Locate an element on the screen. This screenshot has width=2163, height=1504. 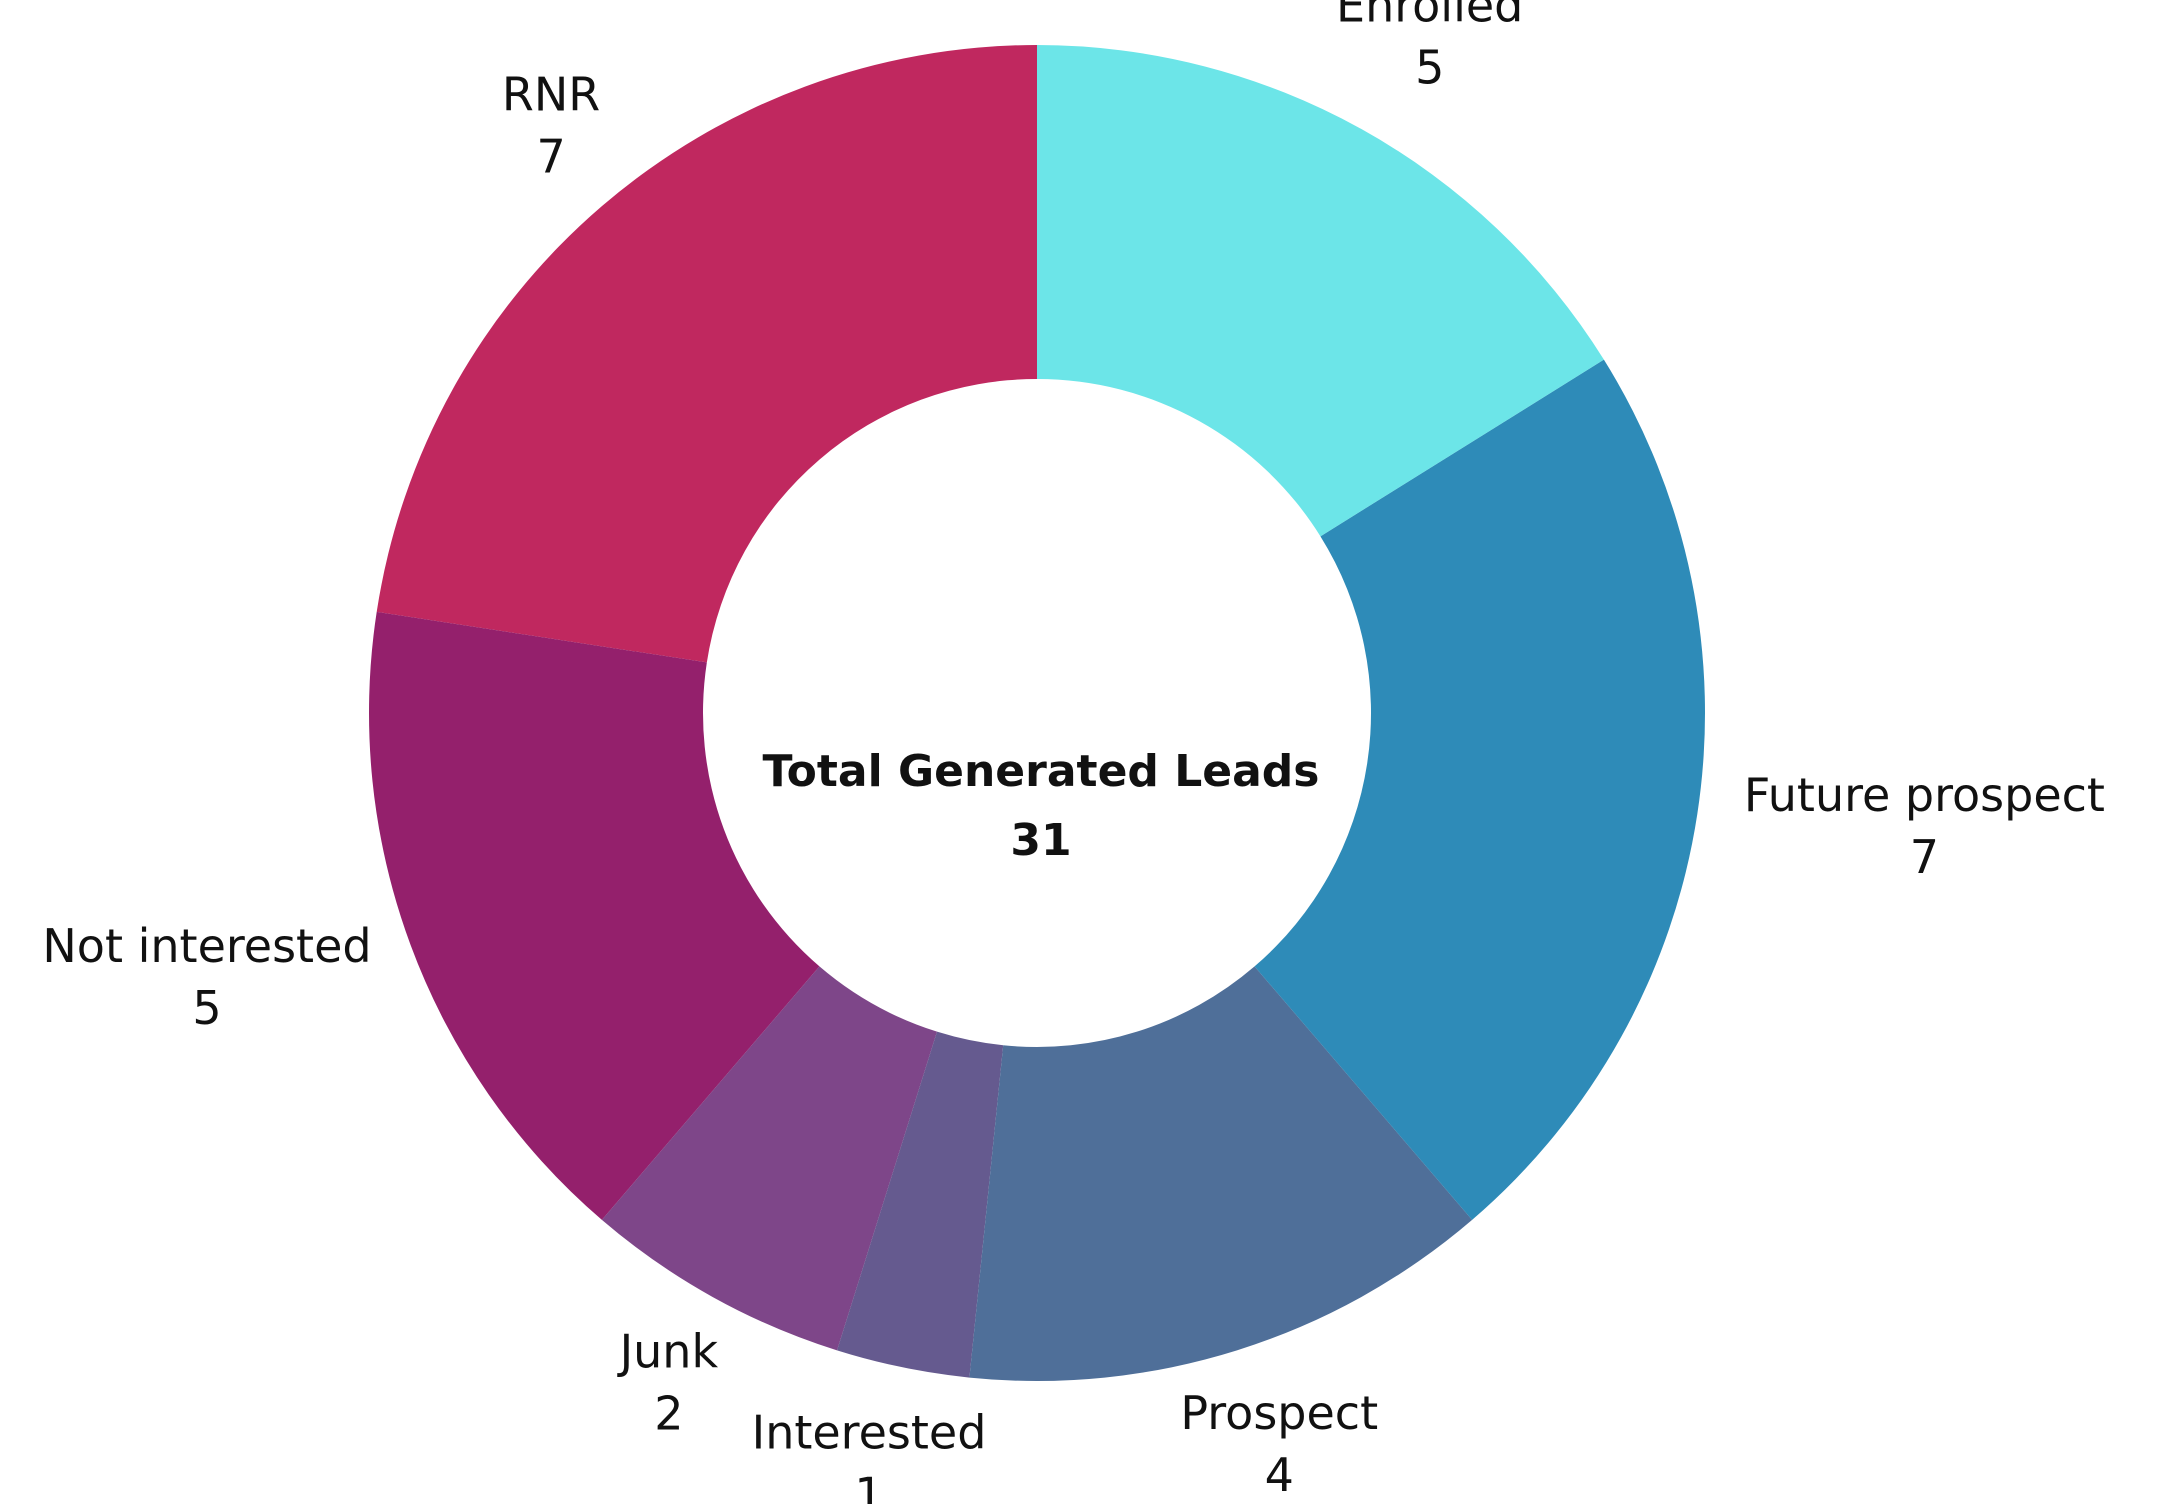
slice-value-label: 4 is located at coordinates (1279, 1475).